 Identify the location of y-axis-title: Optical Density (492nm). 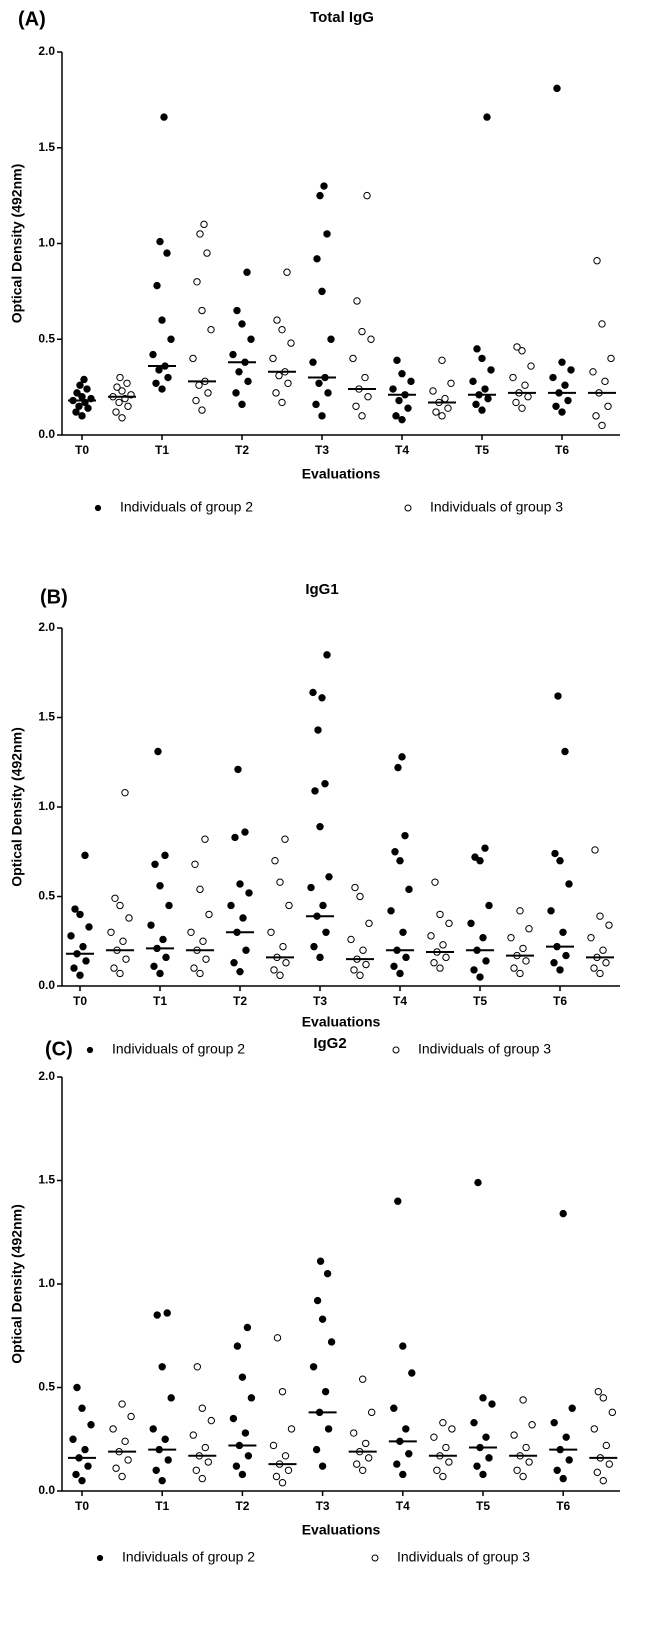
(17, 244).